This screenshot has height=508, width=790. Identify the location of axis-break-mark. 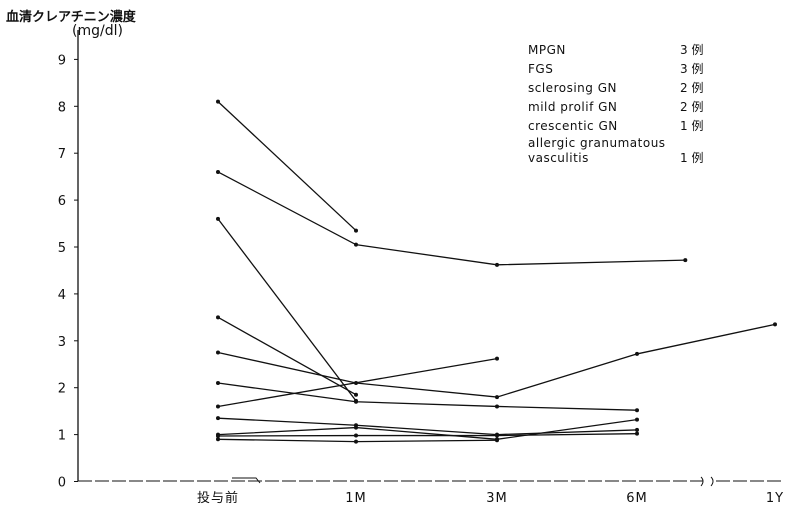
(707, 481).